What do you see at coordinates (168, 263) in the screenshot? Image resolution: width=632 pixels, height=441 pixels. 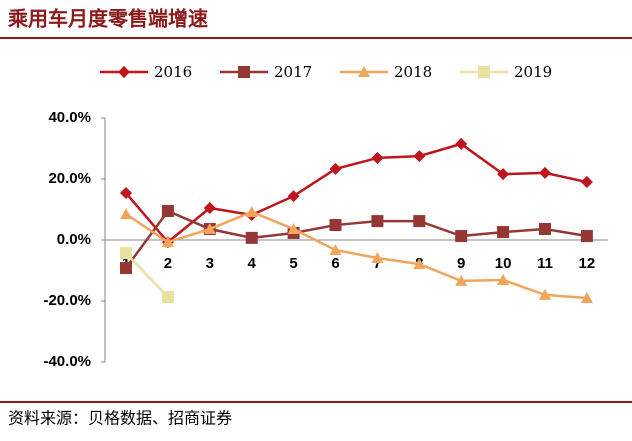 I see `x-tick-label: 2` at bounding box center [168, 263].